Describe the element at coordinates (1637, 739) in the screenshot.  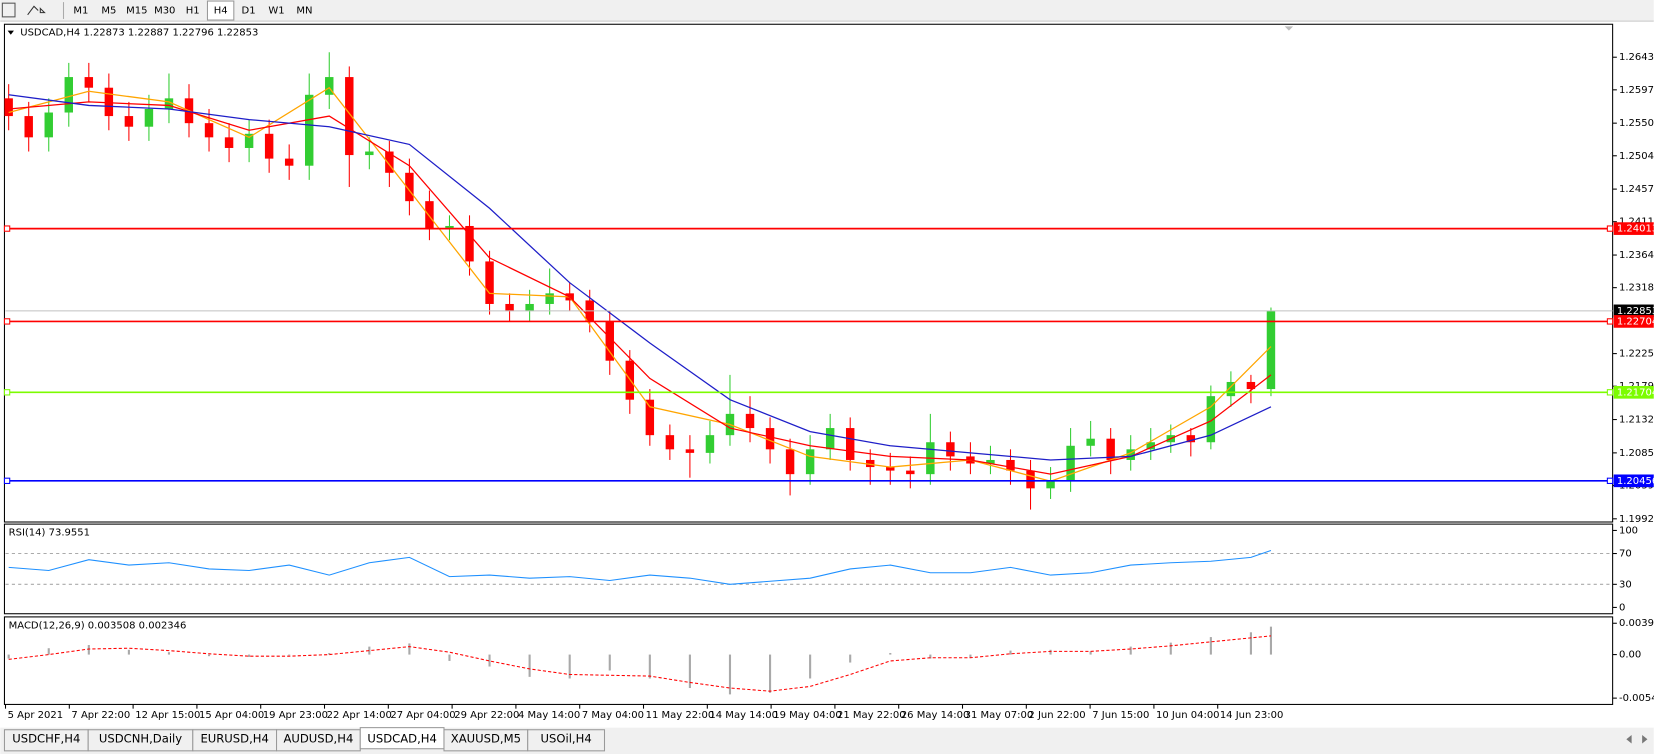
I see `scroll-arrows` at that location.